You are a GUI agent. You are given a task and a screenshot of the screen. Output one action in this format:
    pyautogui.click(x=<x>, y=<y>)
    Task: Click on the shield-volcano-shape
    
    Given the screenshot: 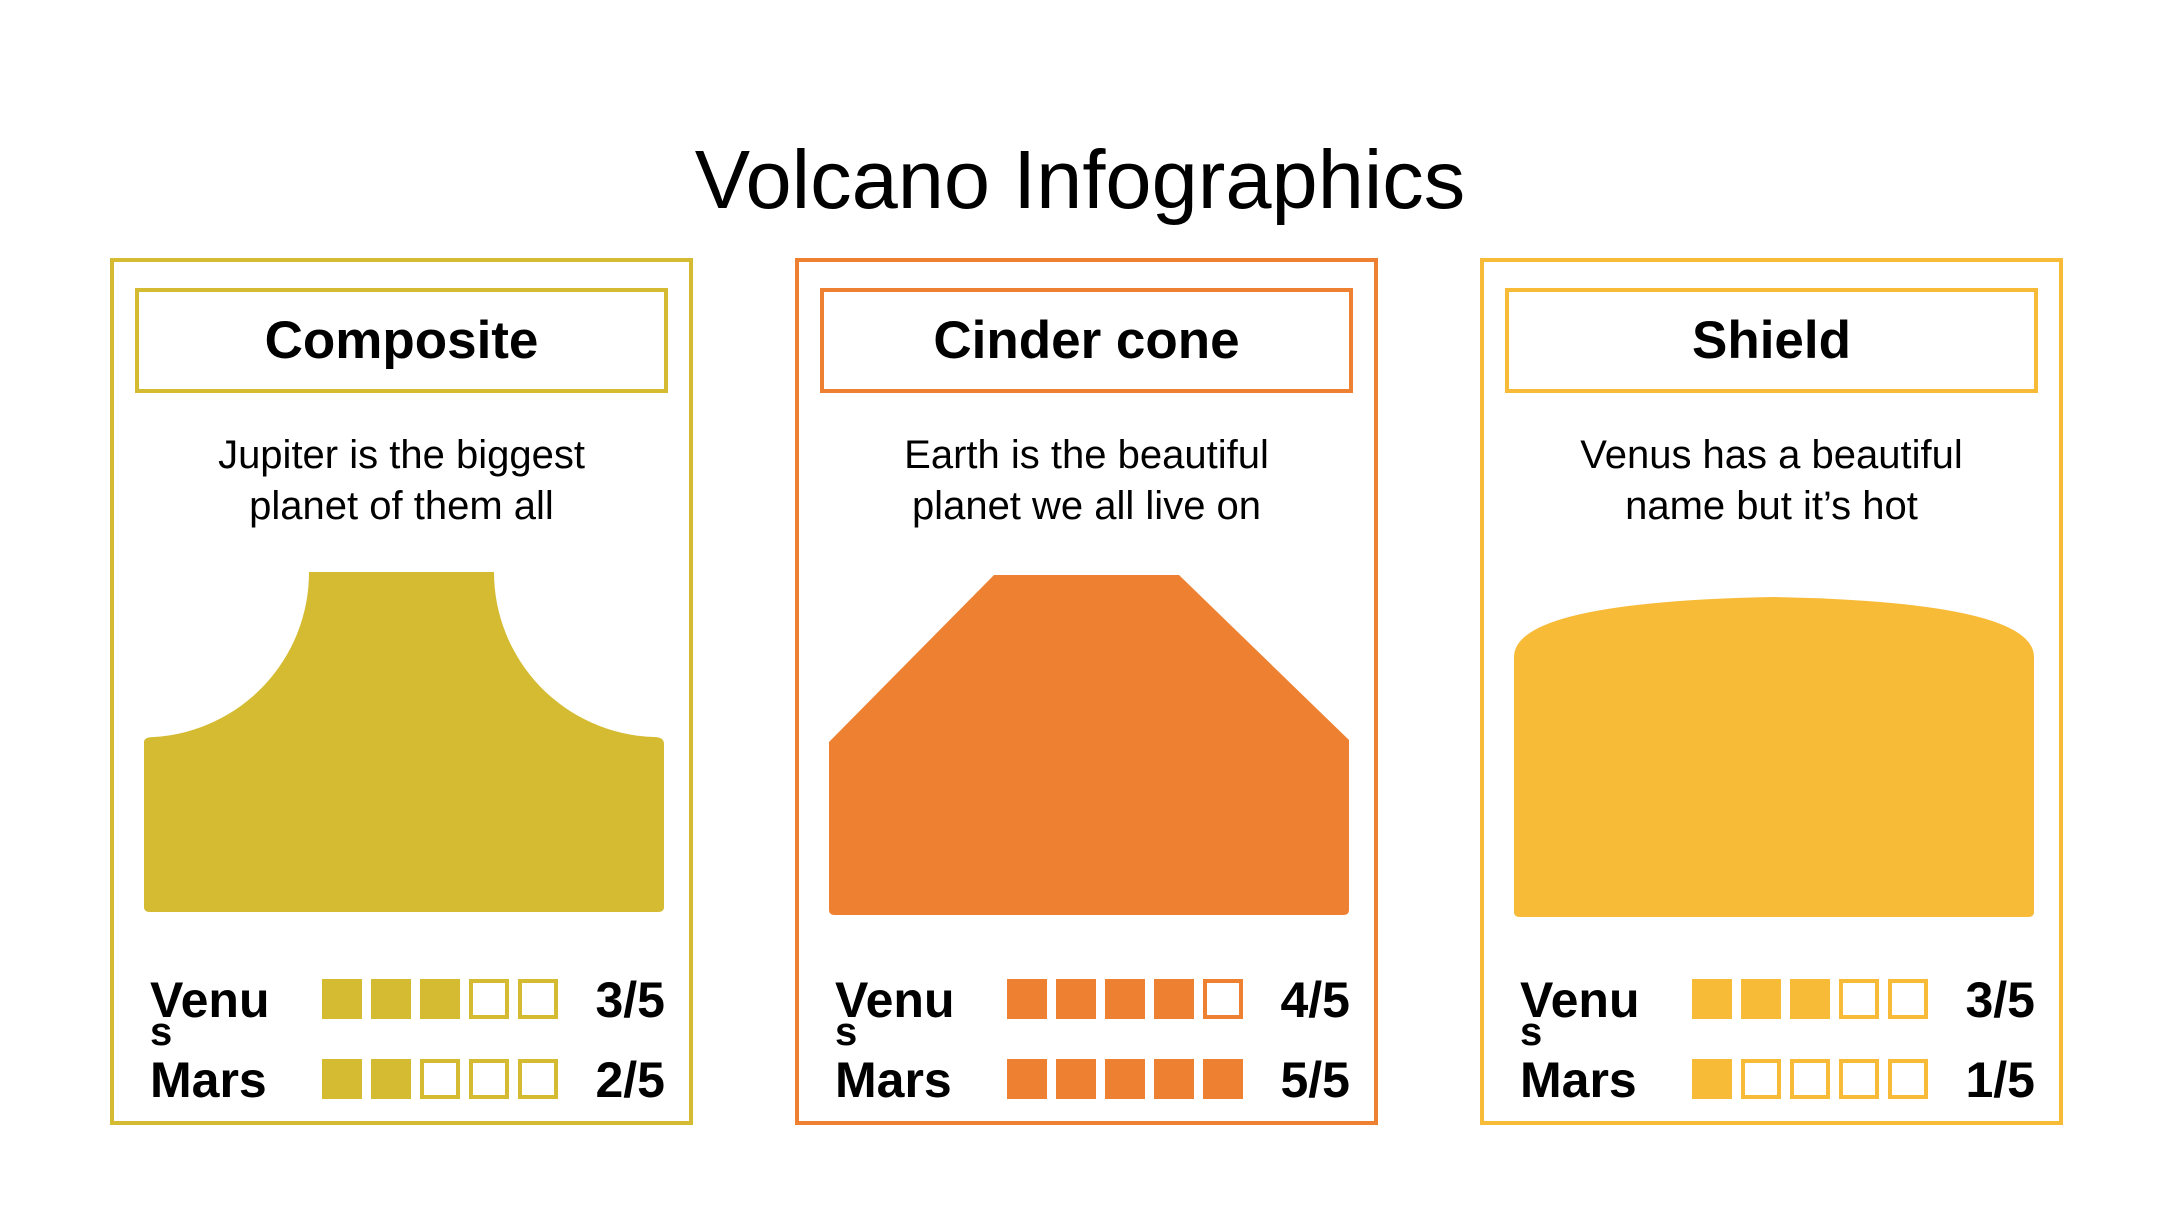 What is the action you would take?
    pyautogui.click(x=1774, y=757)
    